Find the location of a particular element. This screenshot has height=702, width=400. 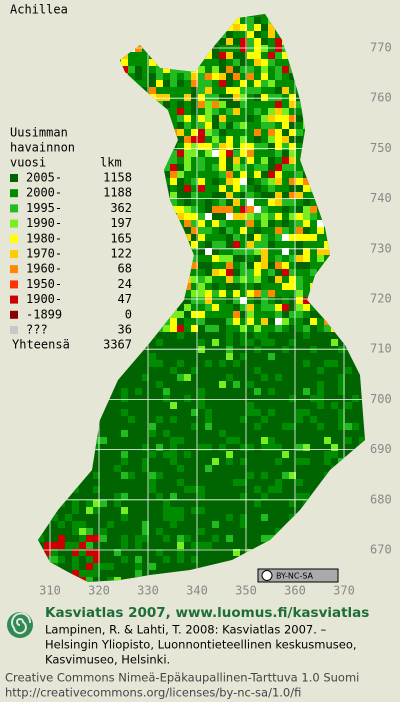

legend-label: 2005- is located at coordinates (44, 178).